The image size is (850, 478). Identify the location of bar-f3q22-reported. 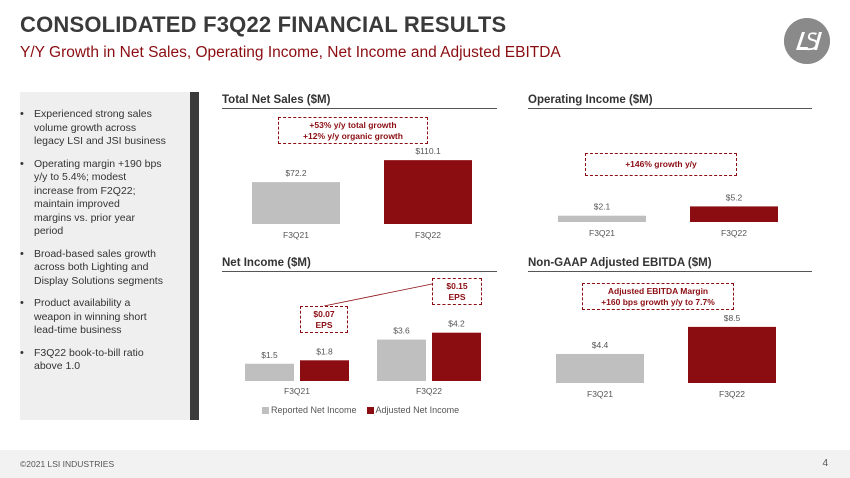
(401, 360).